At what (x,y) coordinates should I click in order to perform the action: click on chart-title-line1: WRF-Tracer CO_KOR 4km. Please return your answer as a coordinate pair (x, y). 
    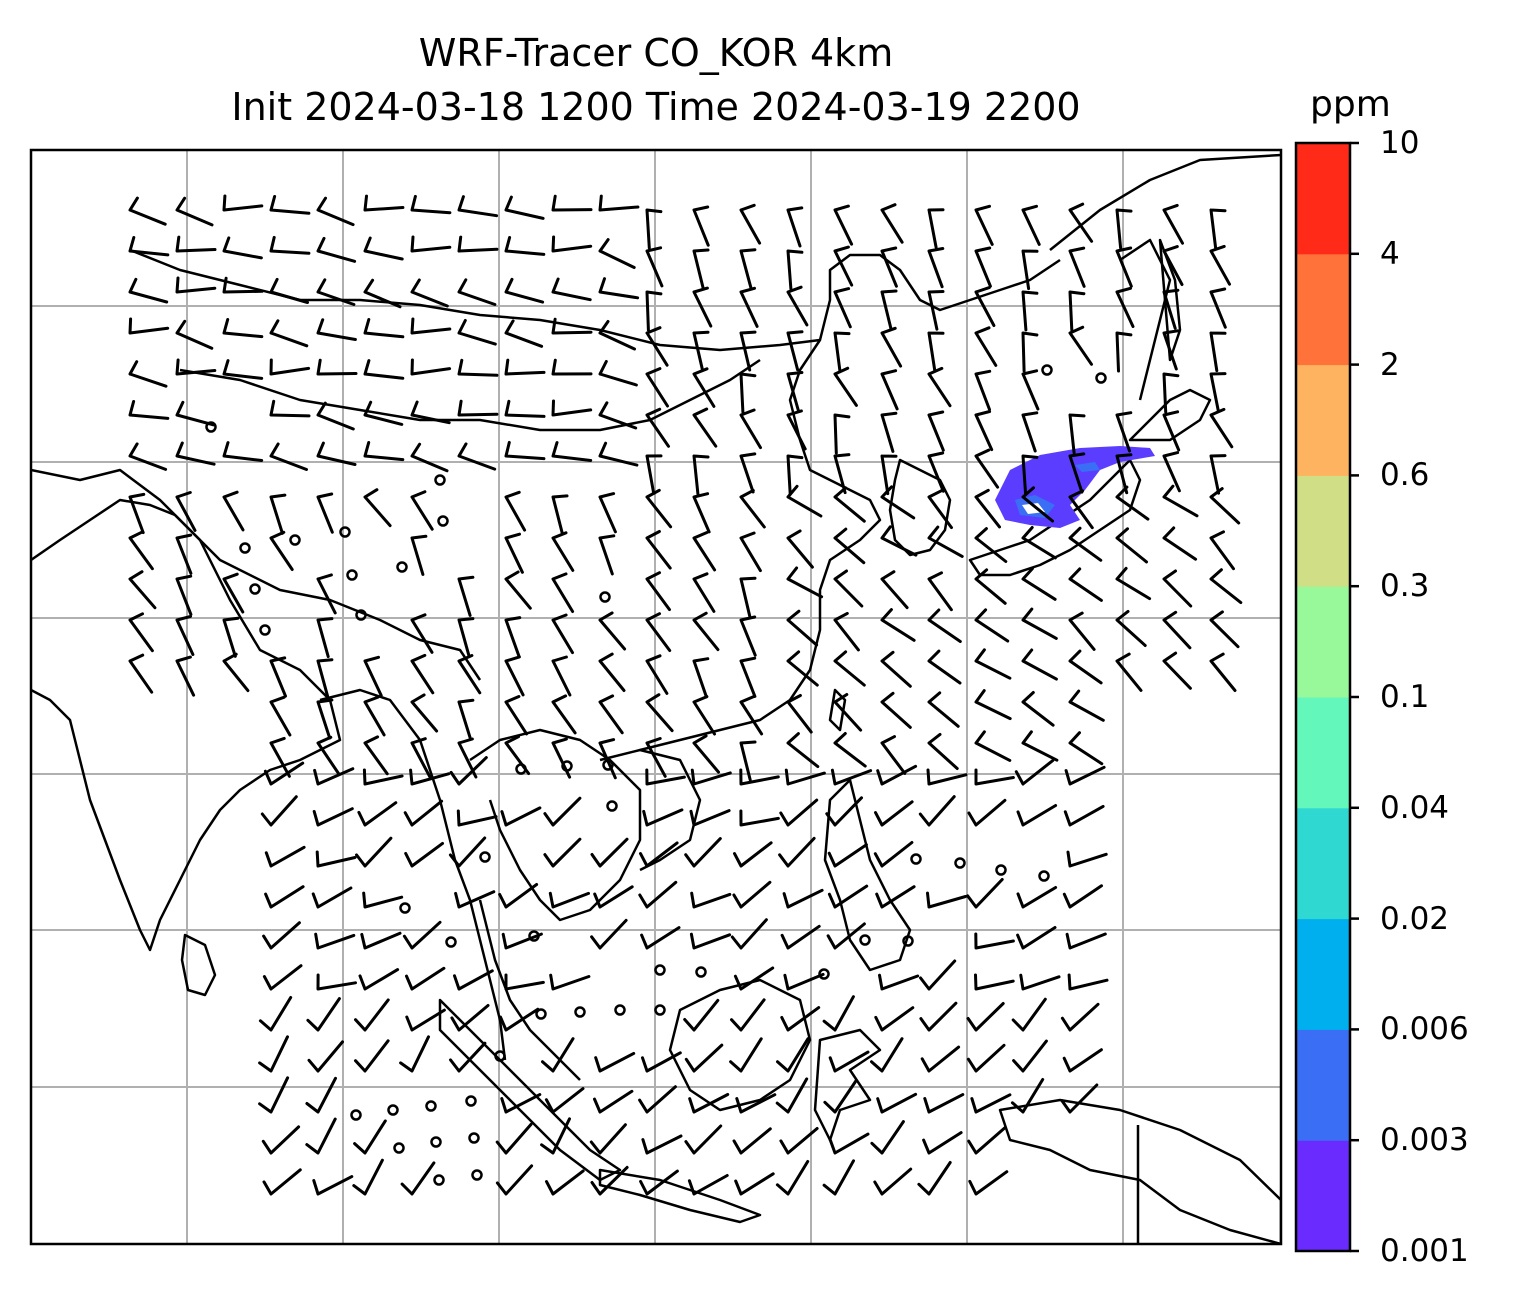
    Looking at the image, I should click on (656, 53).